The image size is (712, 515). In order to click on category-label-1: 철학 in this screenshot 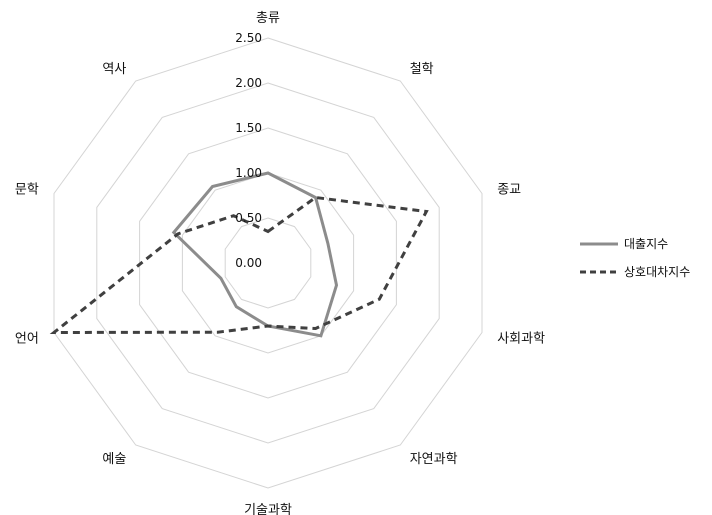, I will do `click(422, 69)`.